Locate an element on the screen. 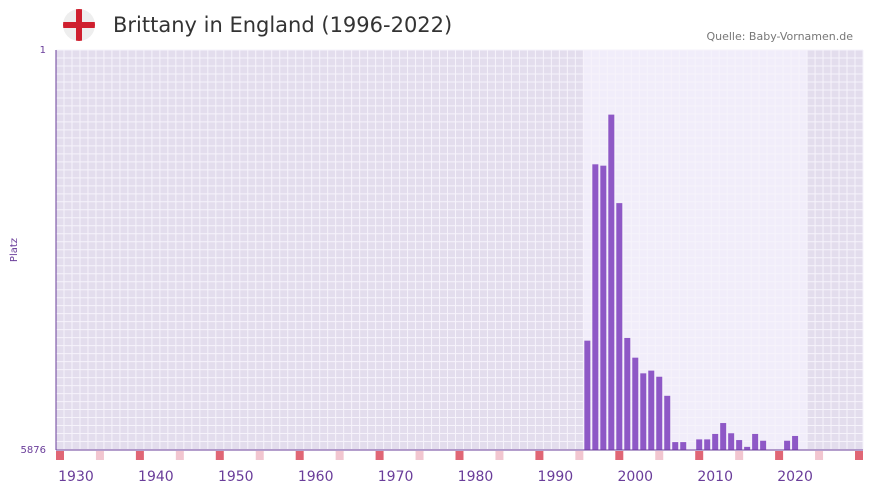  bar-2000 is located at coordinates (635, 403).